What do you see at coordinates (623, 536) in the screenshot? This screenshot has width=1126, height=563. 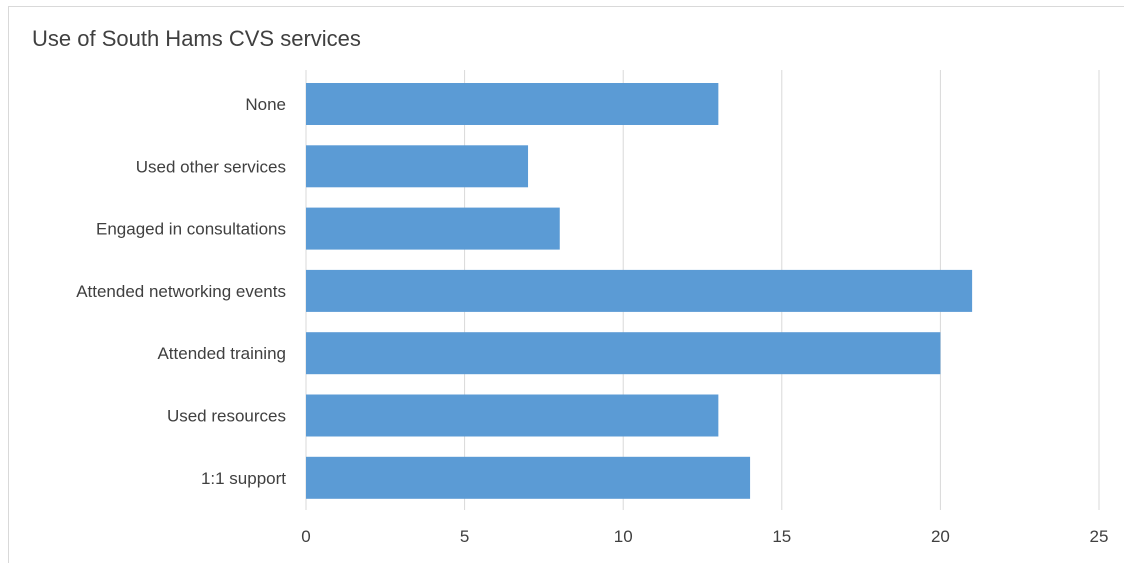 I see `x-tick-label: 10` at bounding box center [623, 536].